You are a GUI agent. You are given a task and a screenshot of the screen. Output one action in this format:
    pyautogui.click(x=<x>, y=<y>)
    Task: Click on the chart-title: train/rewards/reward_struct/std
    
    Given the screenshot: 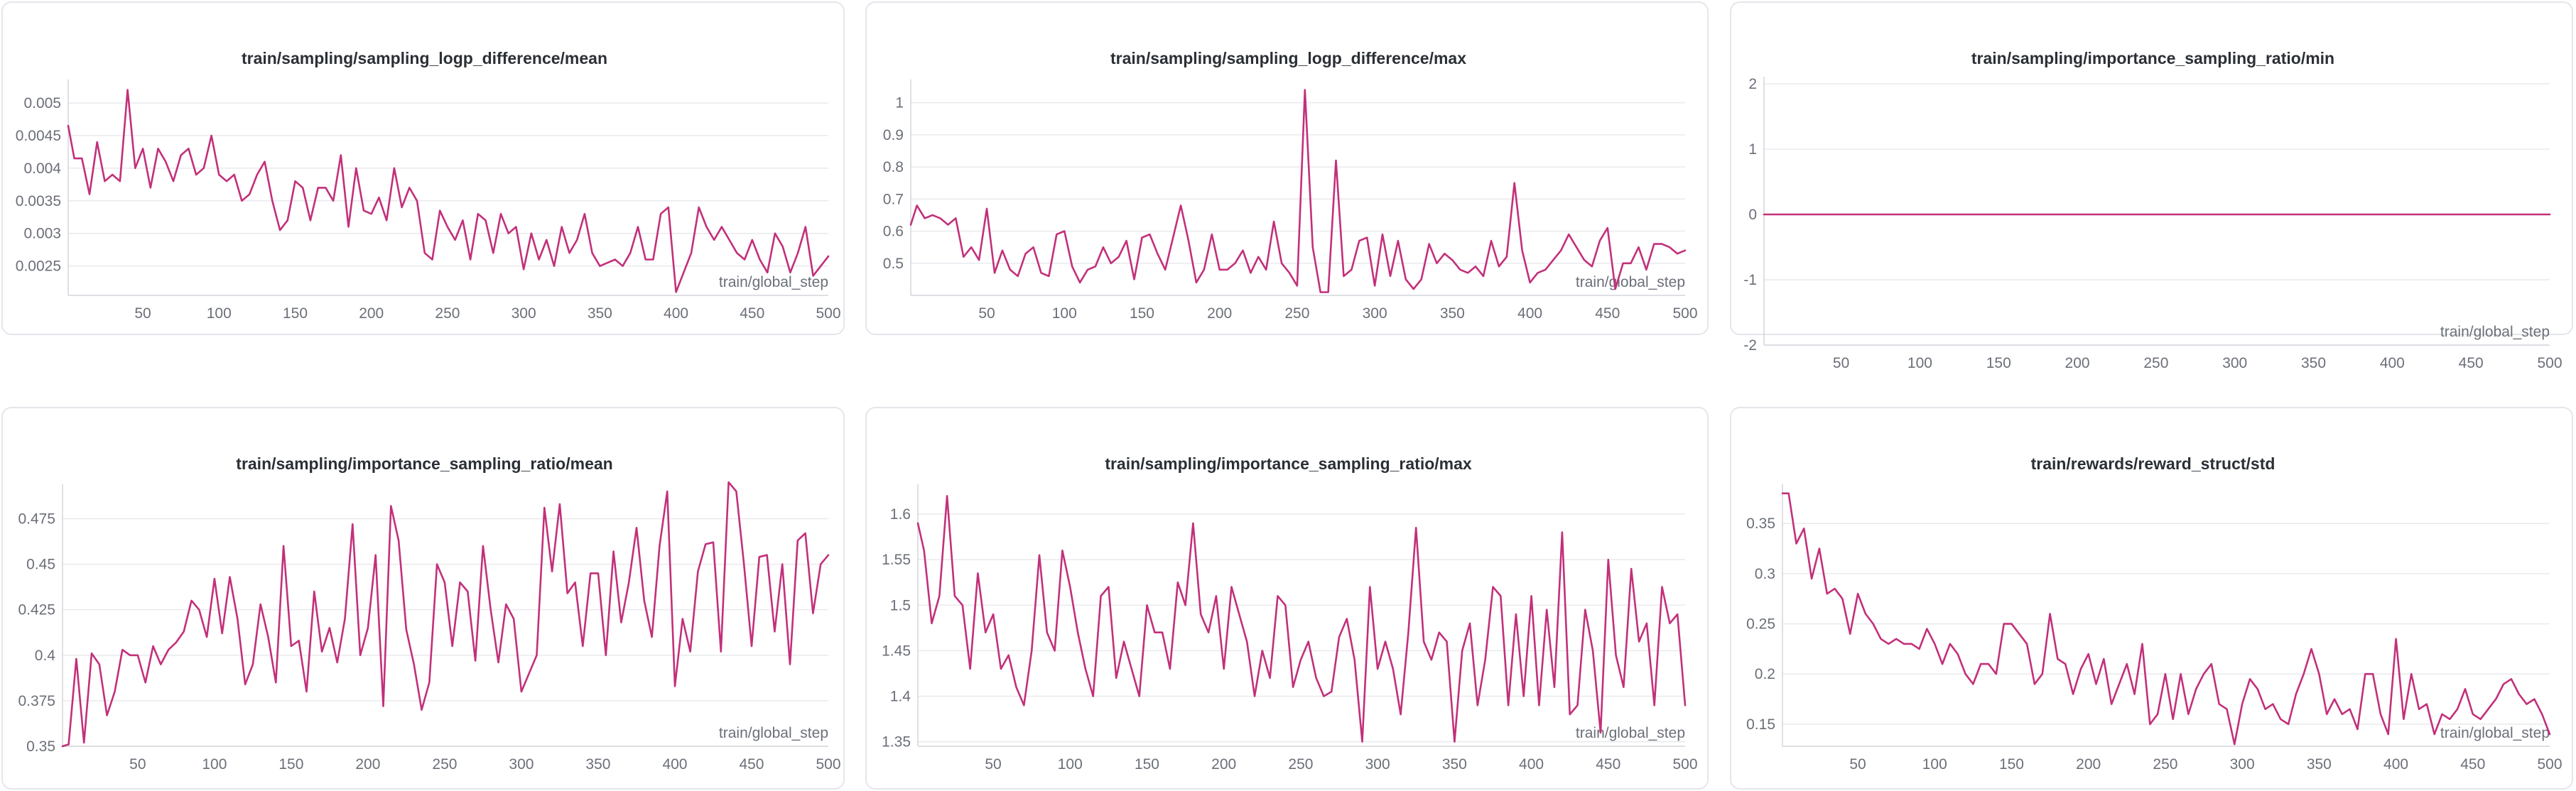 What is the action you would take?
    pyautogui.click(x=2153, y=463)
    